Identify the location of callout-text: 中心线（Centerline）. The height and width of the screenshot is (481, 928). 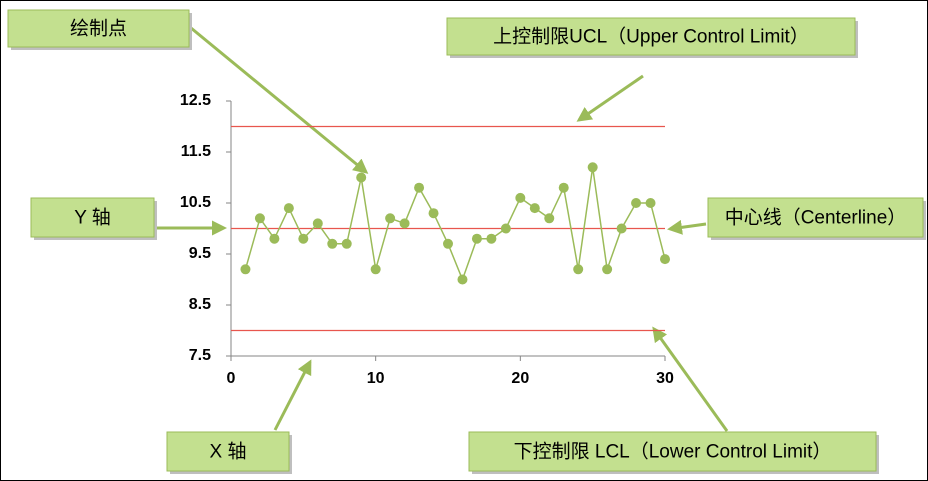
(816, 218).